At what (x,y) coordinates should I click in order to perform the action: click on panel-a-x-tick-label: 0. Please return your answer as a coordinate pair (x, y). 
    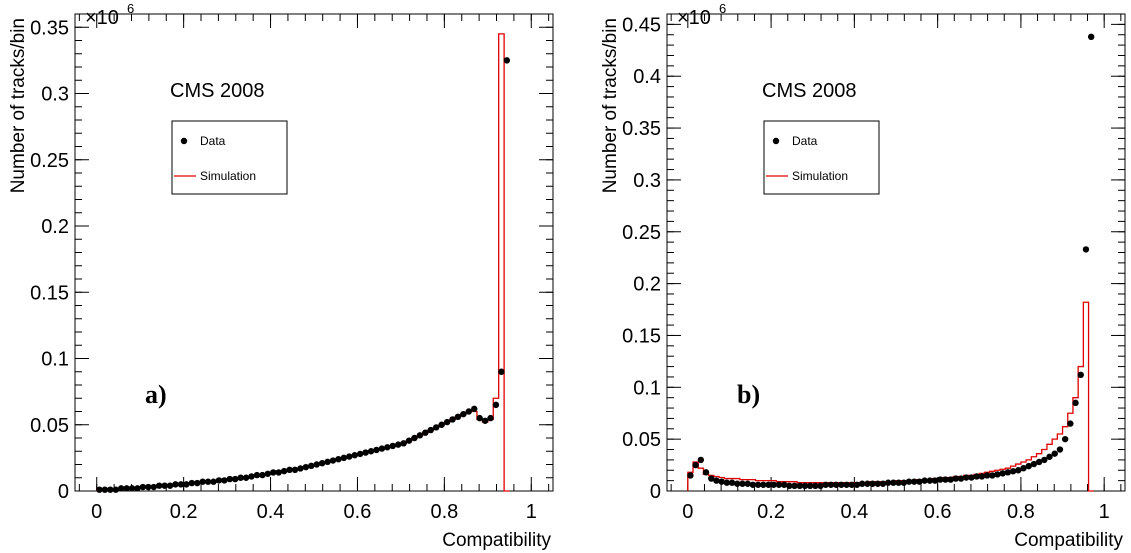
    Looking at the image, I should click on (96, 512).